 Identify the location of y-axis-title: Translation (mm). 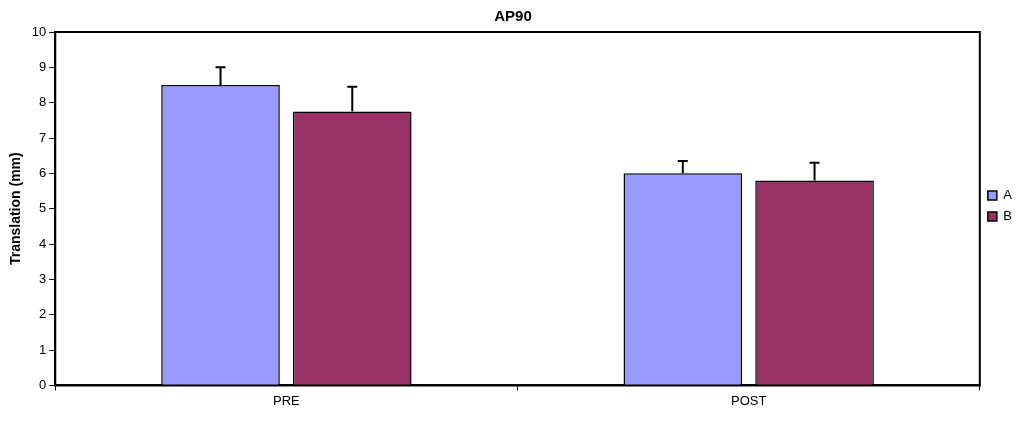
(15, 209).